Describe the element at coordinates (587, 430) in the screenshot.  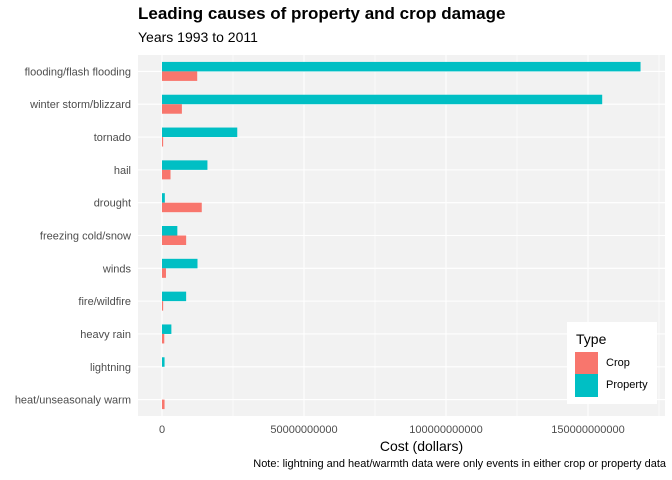
I see `x-tick-label: 150000000000` at that location.